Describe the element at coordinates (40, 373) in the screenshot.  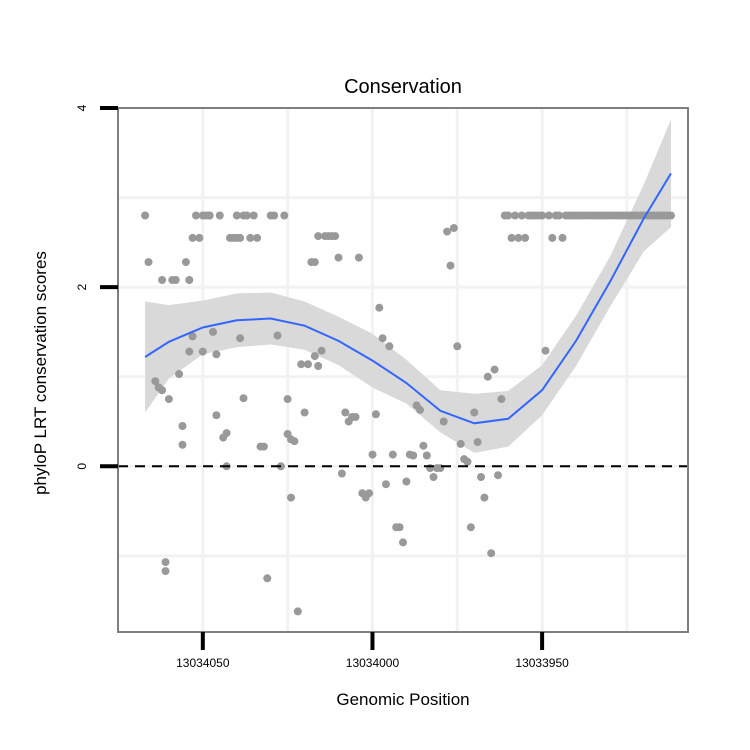
I see `y-axis-label: phyloP LRT conservation scores` at that location.